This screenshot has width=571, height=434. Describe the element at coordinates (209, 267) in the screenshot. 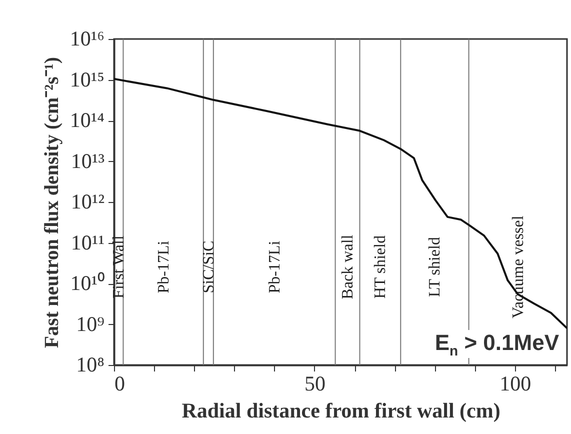

I see `annotation: SiC/SiC` at that location.